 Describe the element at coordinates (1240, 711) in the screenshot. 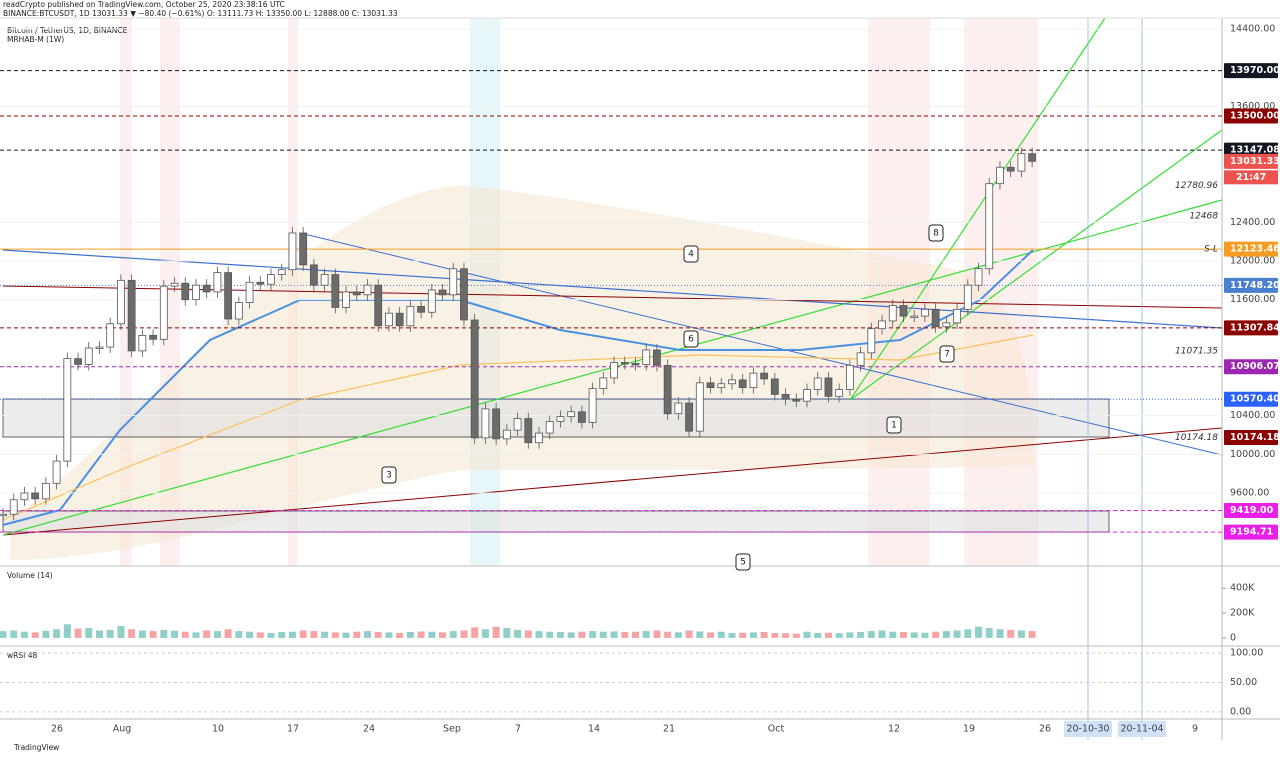

I see `y-tick-label: 0.00` at that location.